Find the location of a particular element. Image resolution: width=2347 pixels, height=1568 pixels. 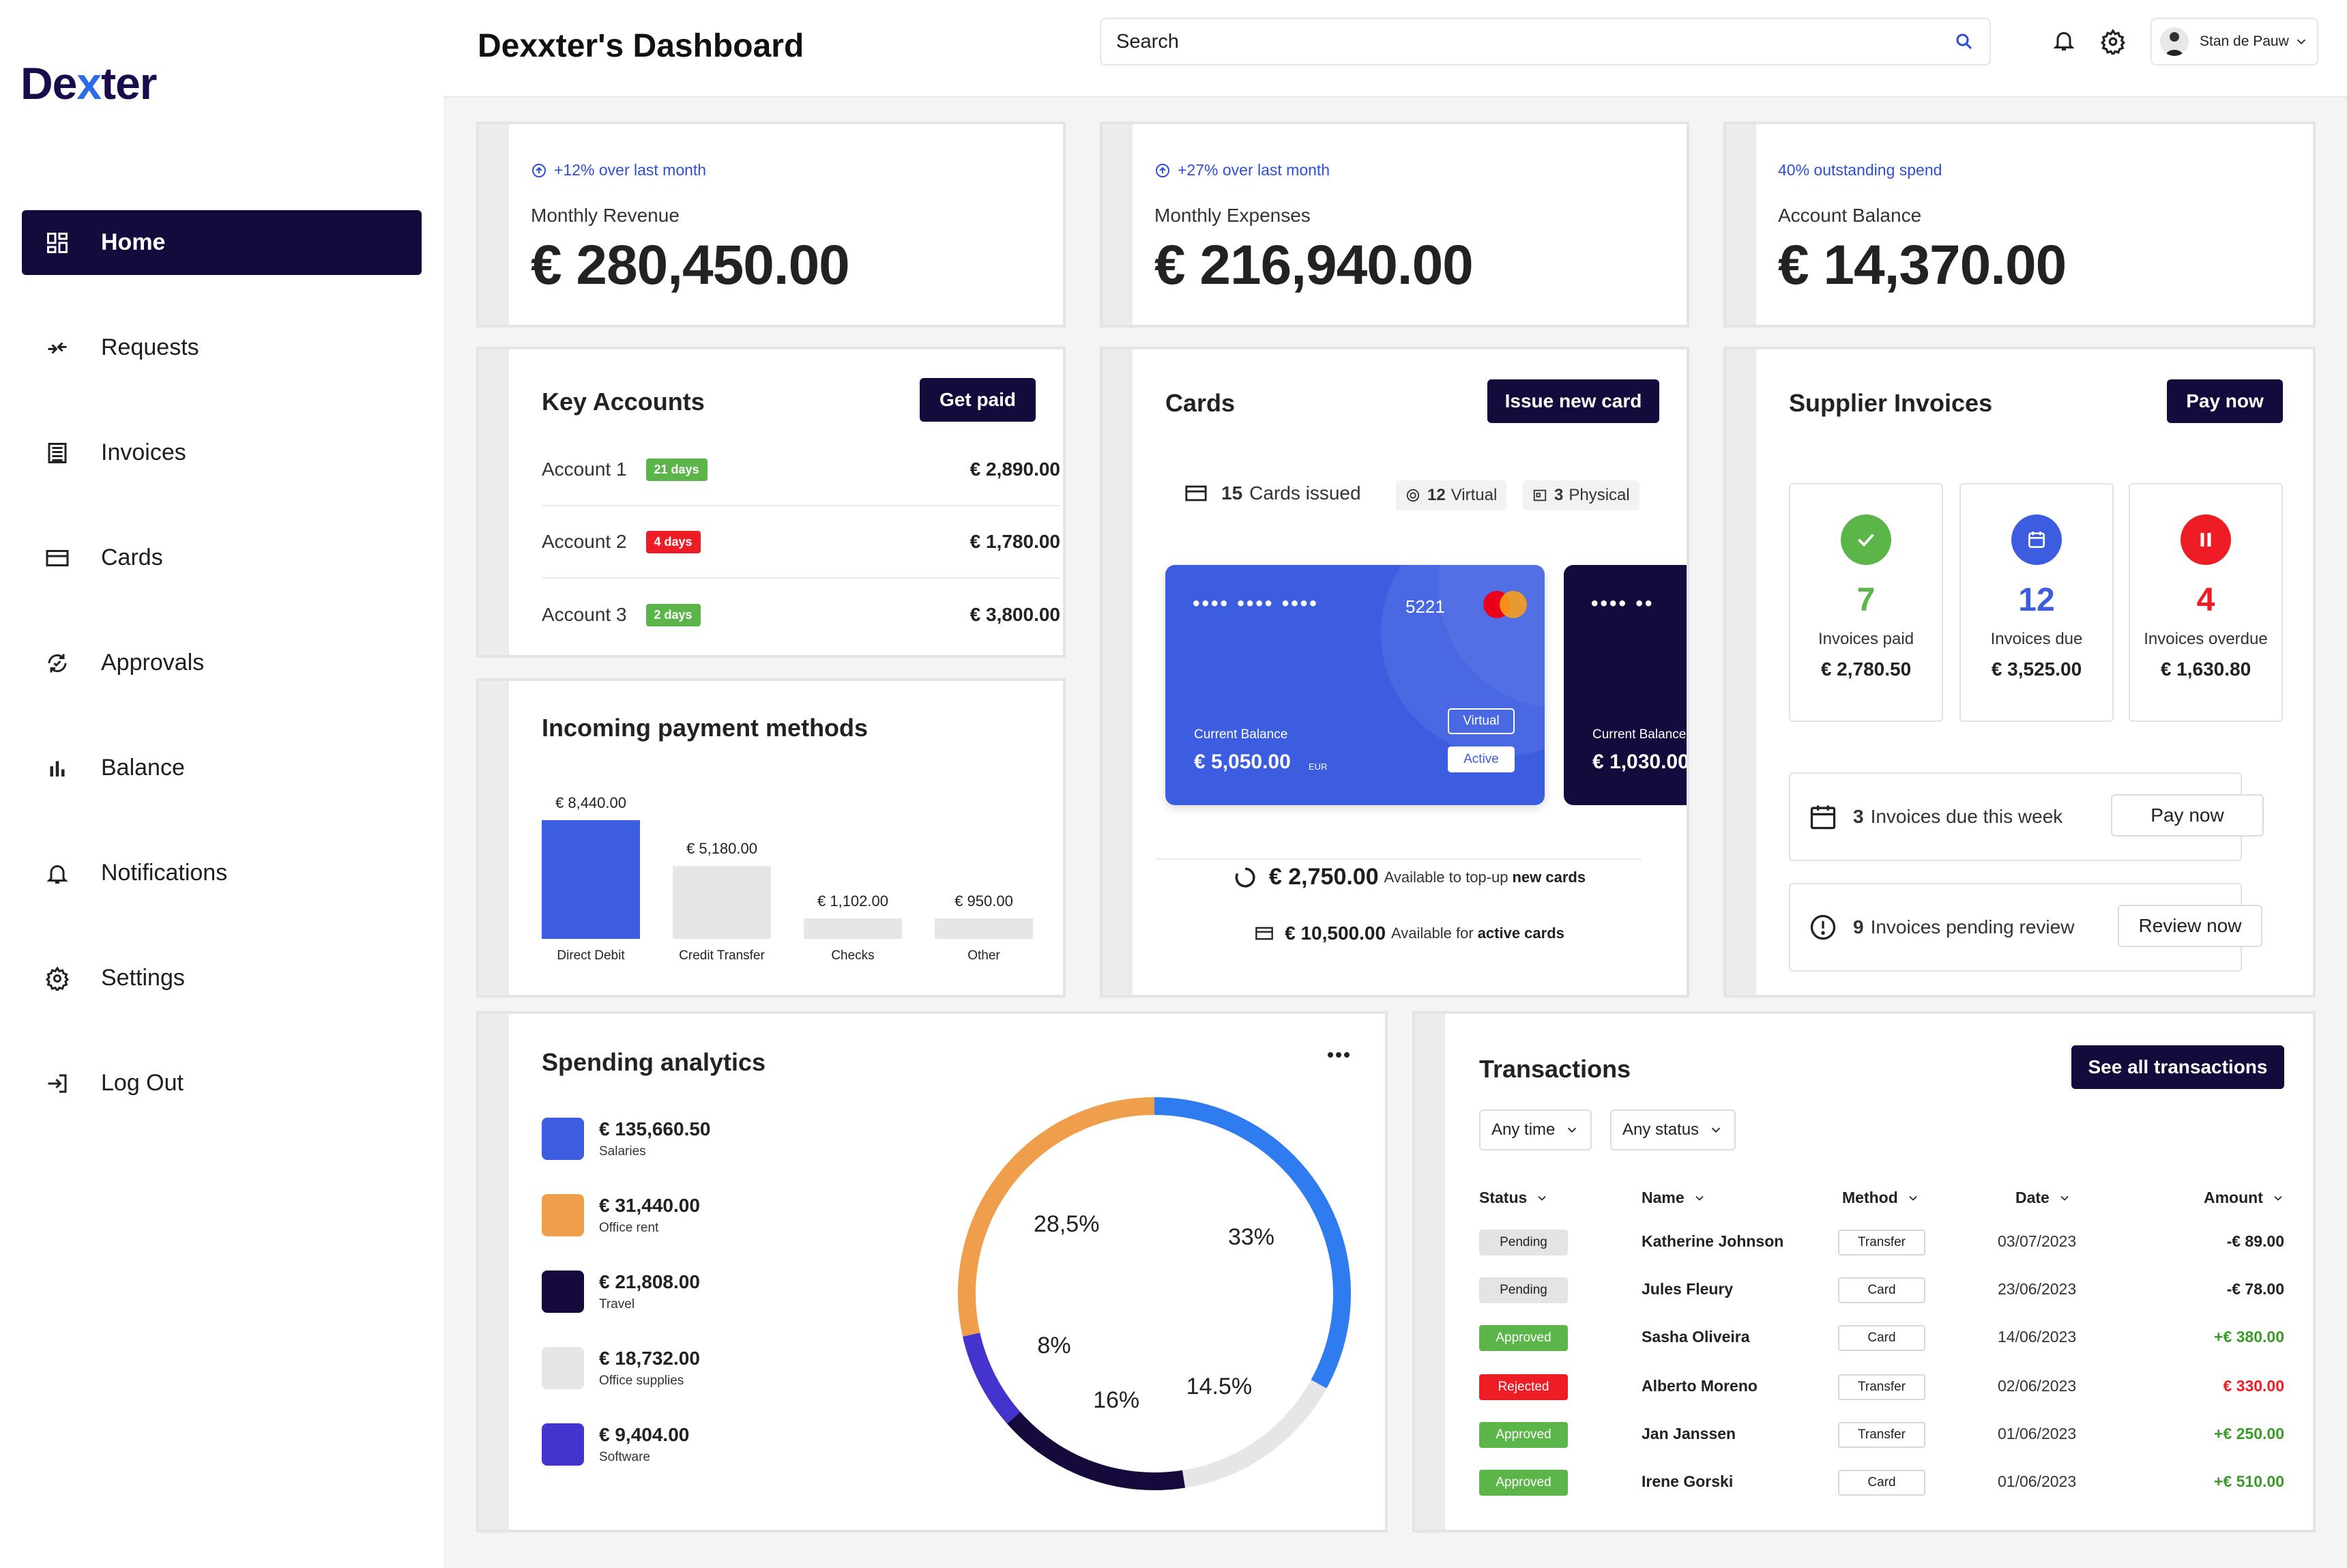

user-menu: Stan de Pauw is located at coordinates (2234, 42).